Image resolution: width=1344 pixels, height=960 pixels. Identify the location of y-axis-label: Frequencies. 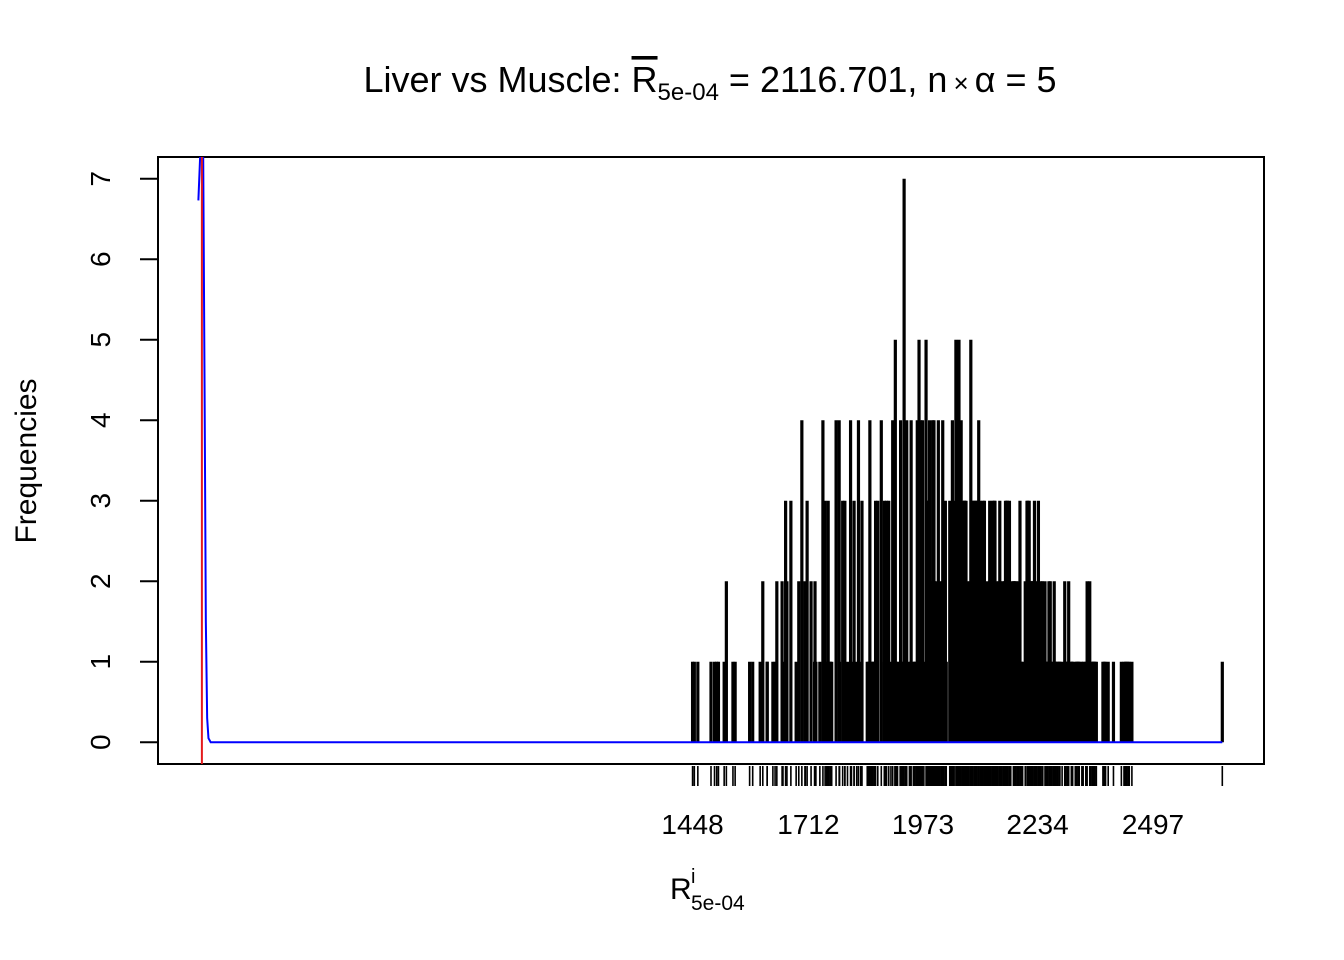
(26, 460).